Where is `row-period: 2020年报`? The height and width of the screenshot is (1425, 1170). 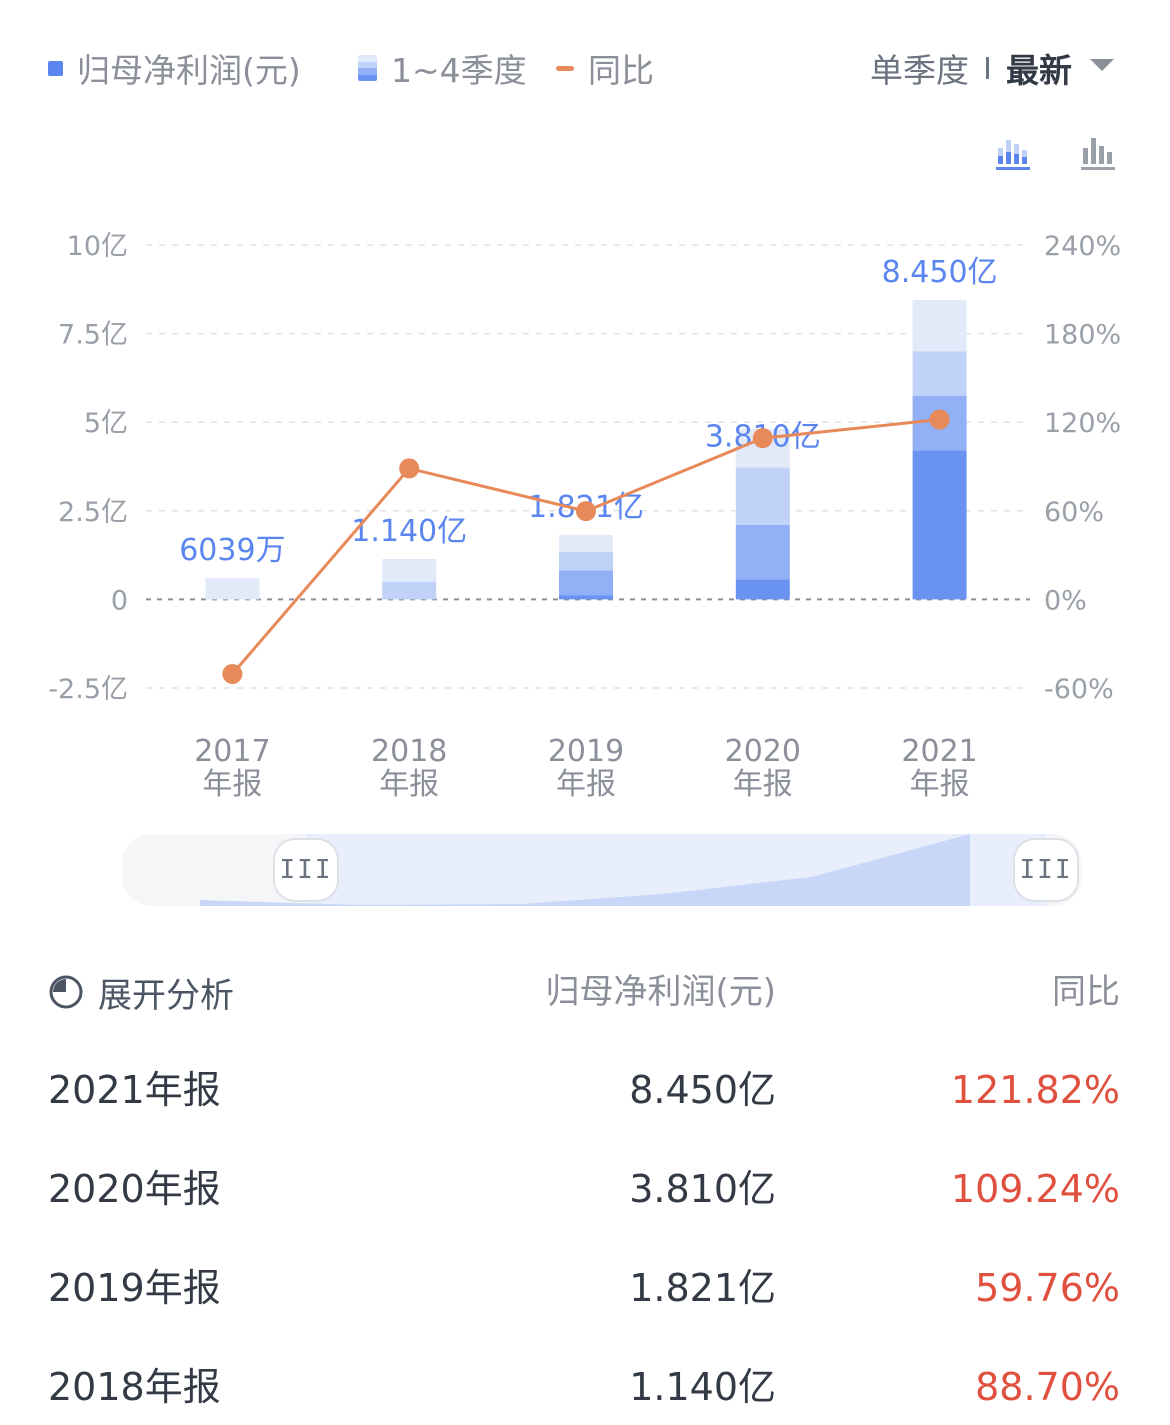 row-period: 2020年报 is located at coordinates (134, 1189).